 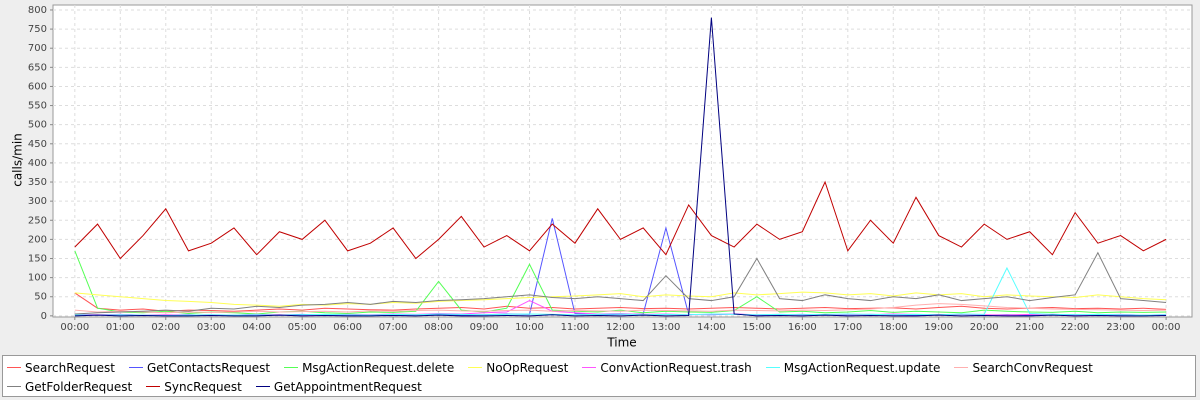 I want to click on legend-item: ConvActionRequest.trash, so click(x=667, y=367).